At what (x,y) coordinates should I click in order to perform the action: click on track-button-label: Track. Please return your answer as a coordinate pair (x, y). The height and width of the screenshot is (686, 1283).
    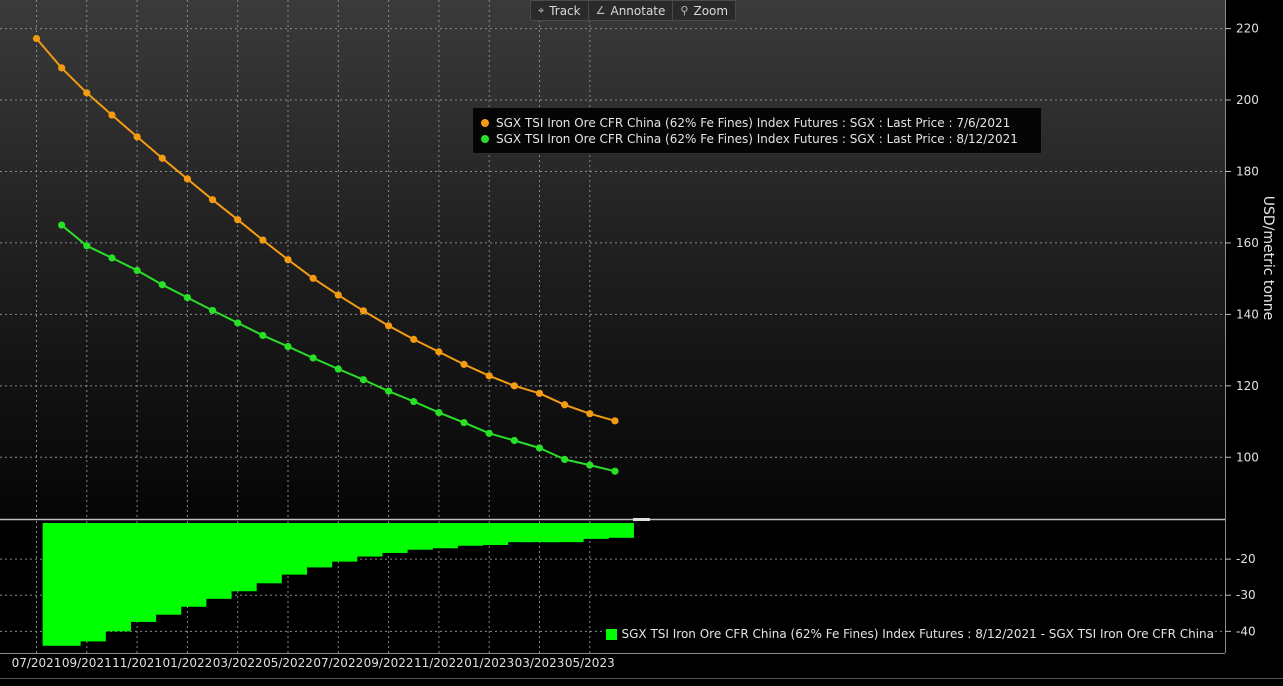
    Looking at the image, I should click on (565, 10).